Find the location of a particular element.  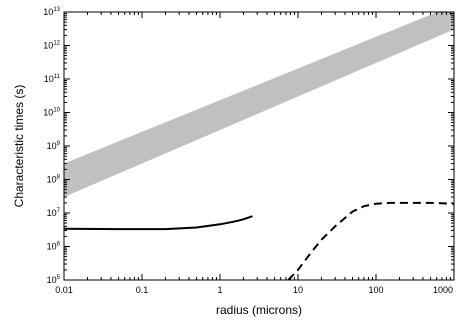

x-axis-title: radius (microns) is located at coordinates (259, 310).